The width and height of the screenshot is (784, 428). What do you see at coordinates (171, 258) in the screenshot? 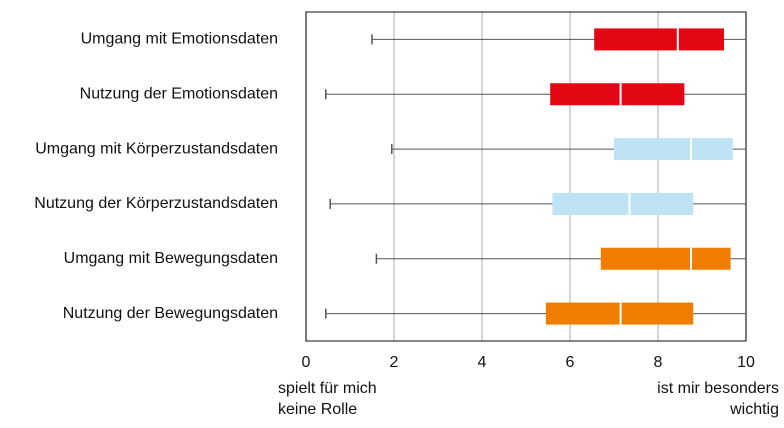
I see `category-label: Umgang mit Bewegungsdaten` at bounding box center [171, 258].